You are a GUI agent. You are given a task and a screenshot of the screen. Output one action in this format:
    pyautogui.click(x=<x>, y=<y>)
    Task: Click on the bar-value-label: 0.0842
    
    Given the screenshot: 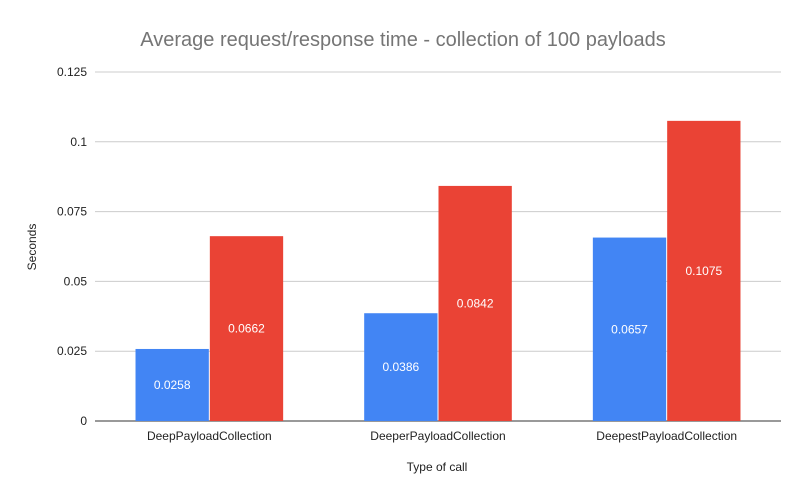 What is the action you would take?
    pyautogui.click(x=475, y=303)
    